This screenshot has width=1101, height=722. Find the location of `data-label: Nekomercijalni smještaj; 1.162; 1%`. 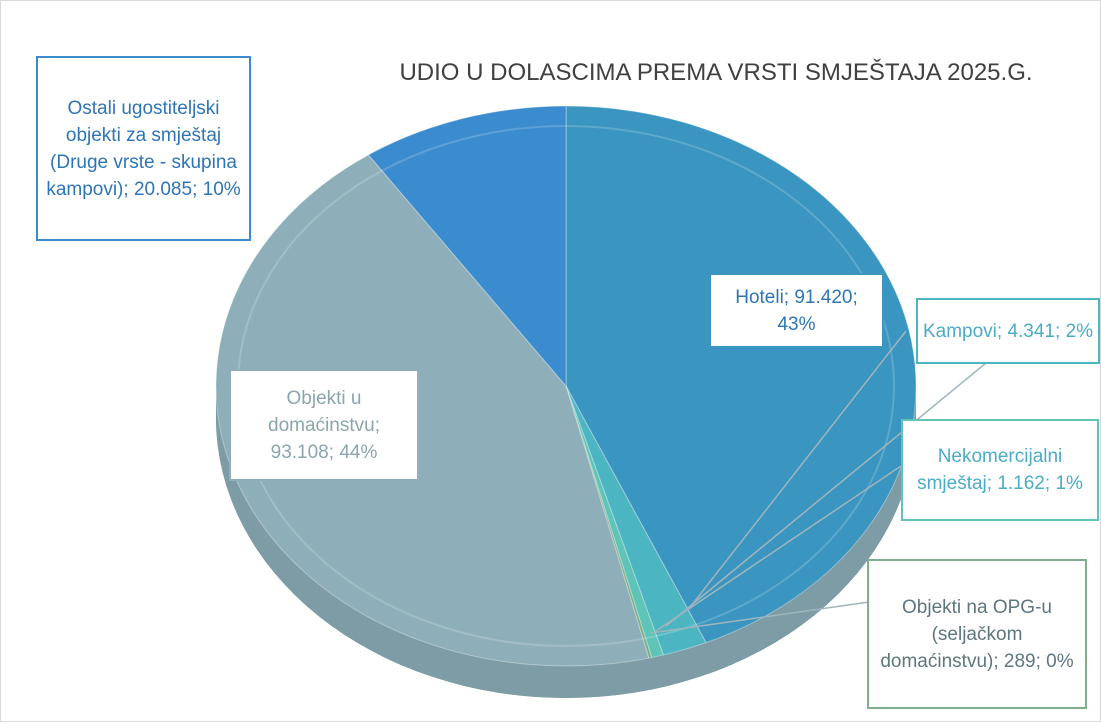

data-label: Nekomercijalni smještaj; 1.162; 1% is located at coordinates (1000, 470).